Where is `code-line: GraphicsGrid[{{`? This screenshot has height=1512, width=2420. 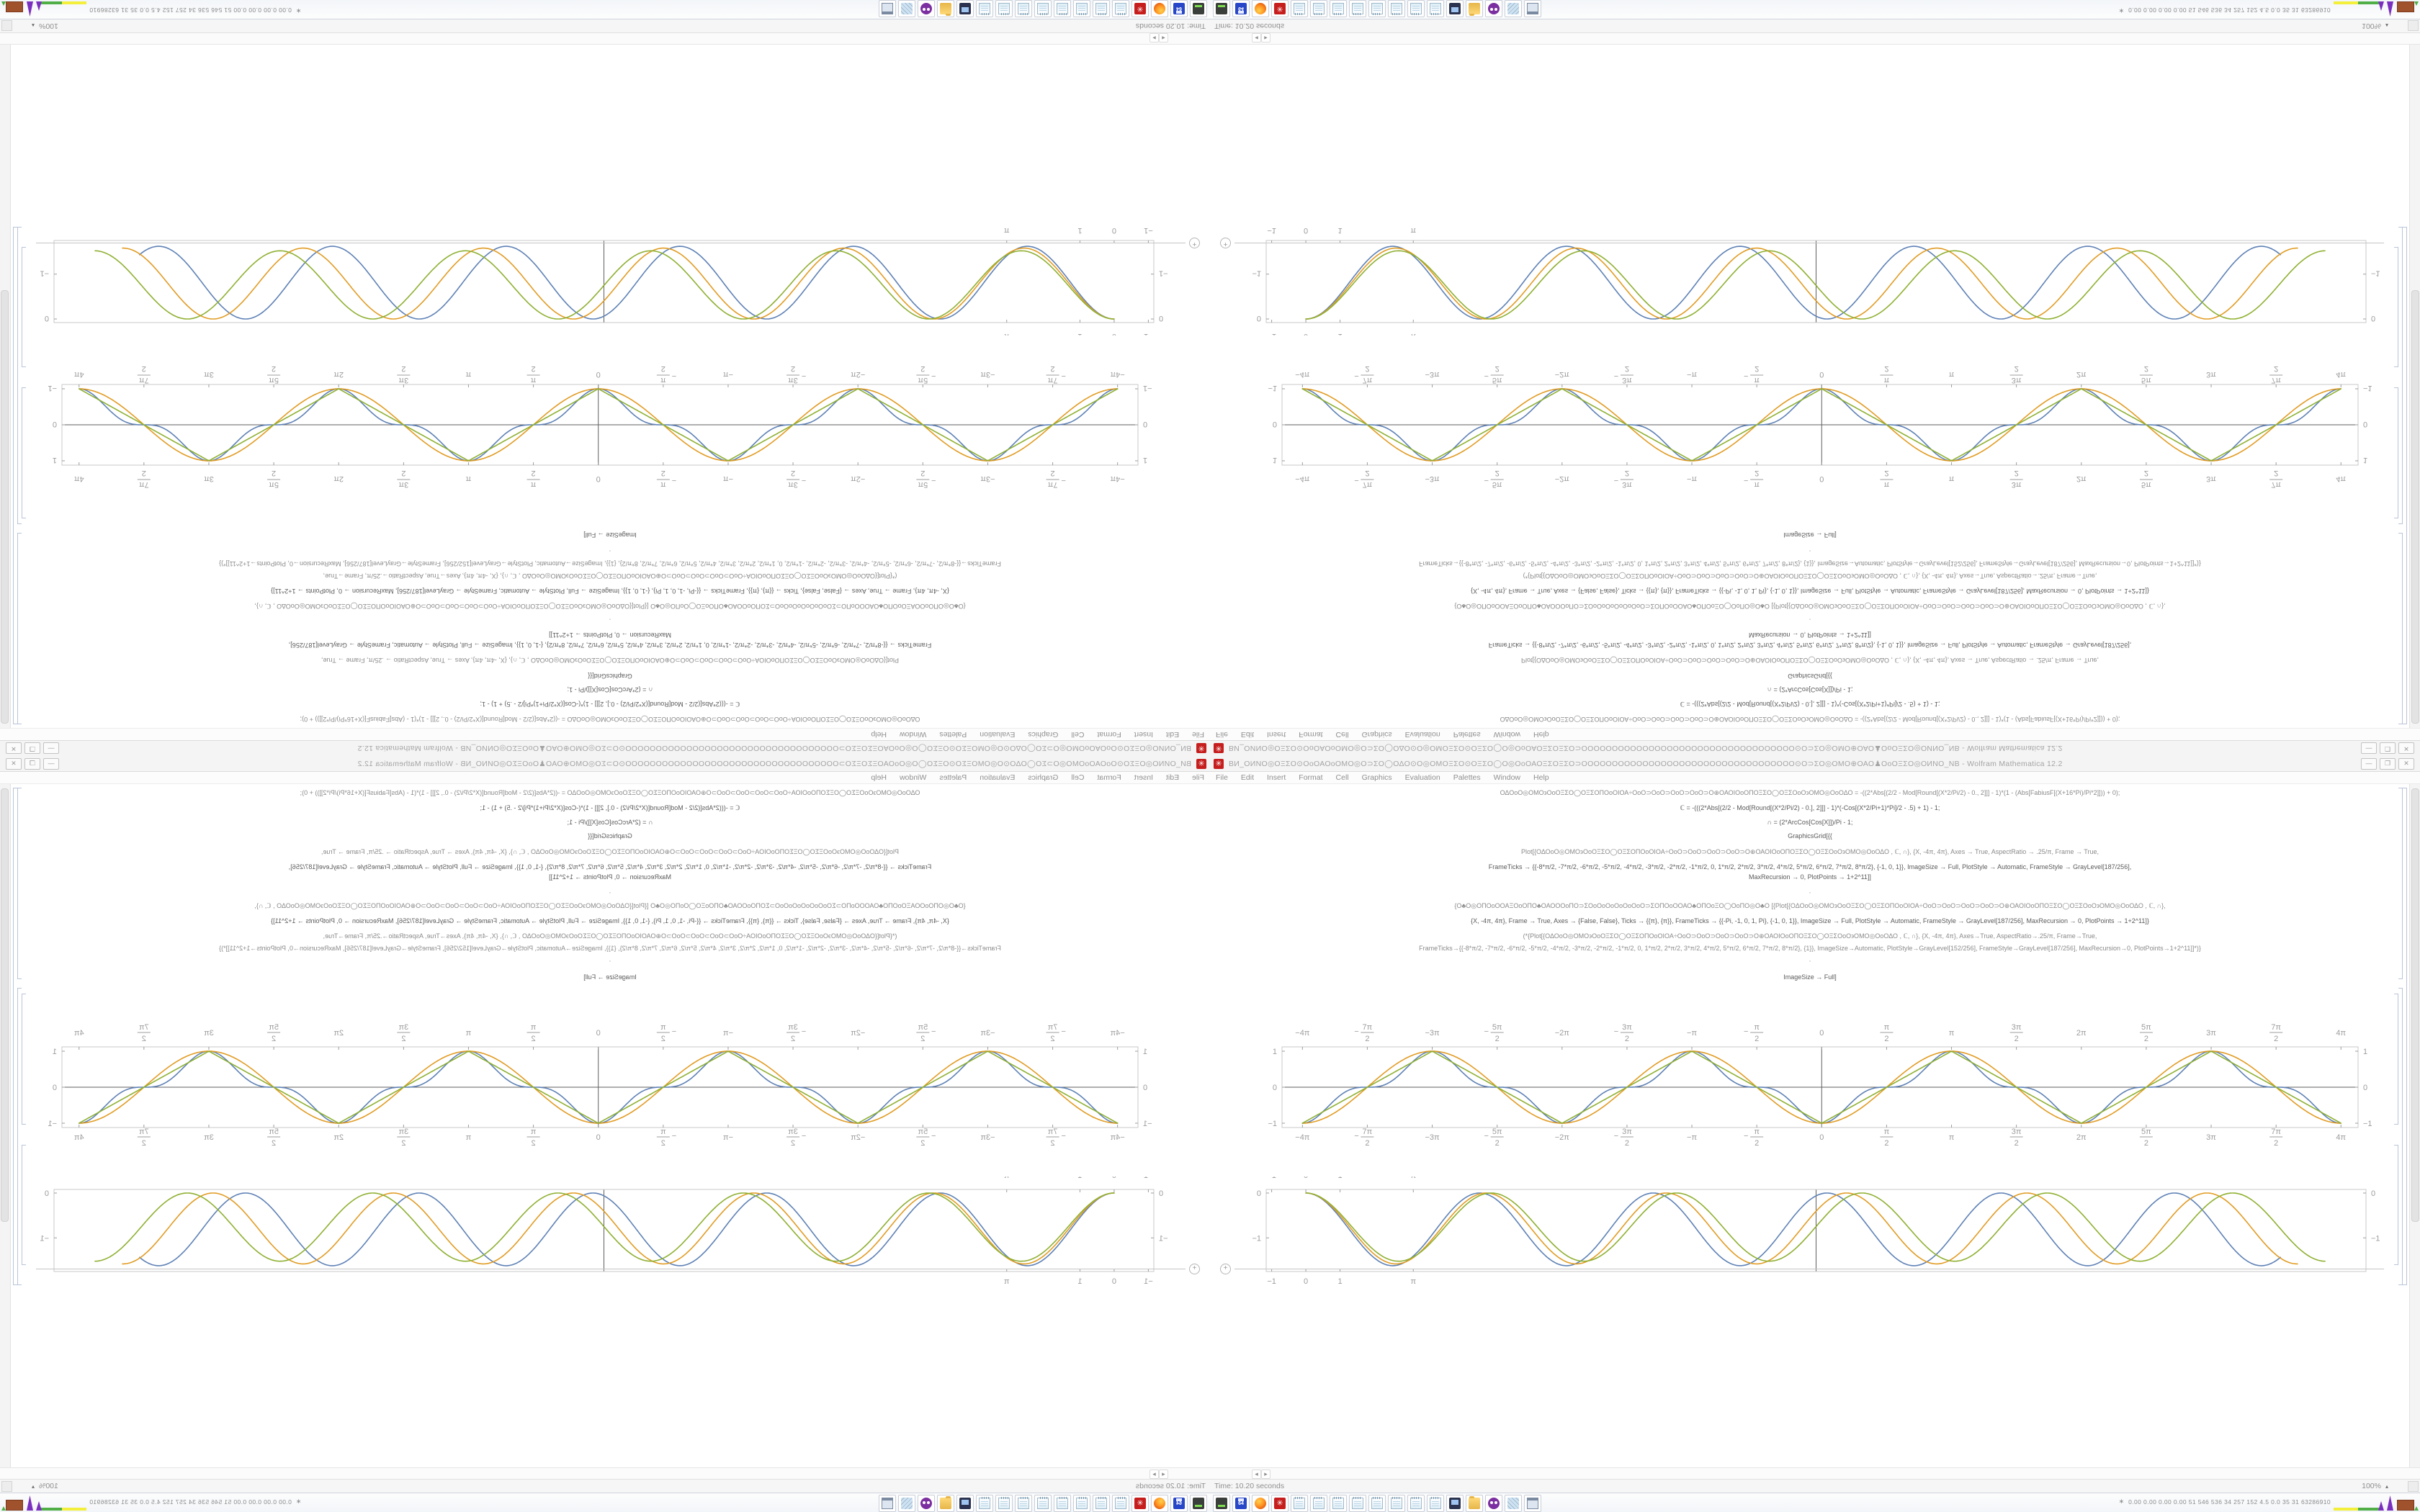
code-line: GraphicsGrid[{{ is located at coordinates (610, 676).